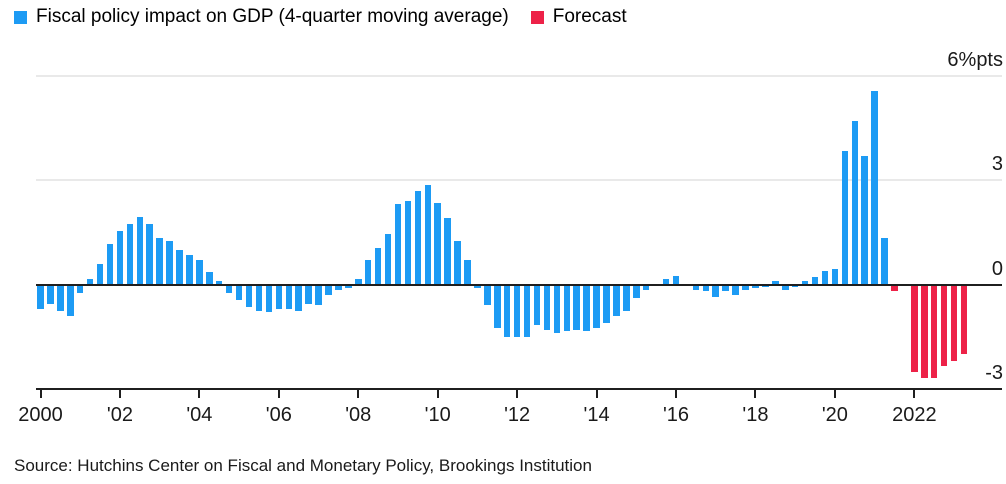 This screenshot has width=1006, height=484. What do you see at coordinates (318, 295) in the screenshot?
I see `bar-2007Q1` at bounding box center [318, 295].